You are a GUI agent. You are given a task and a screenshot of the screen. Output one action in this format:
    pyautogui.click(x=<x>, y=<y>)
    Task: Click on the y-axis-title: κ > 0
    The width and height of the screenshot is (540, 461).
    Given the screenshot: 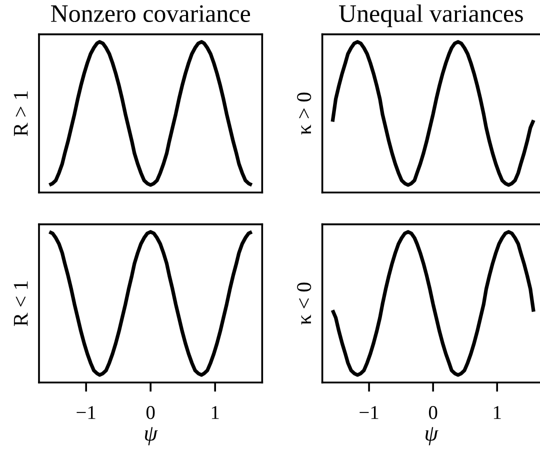 What is the action you would take?
    pyautogui.click(x=304, y=113)
    